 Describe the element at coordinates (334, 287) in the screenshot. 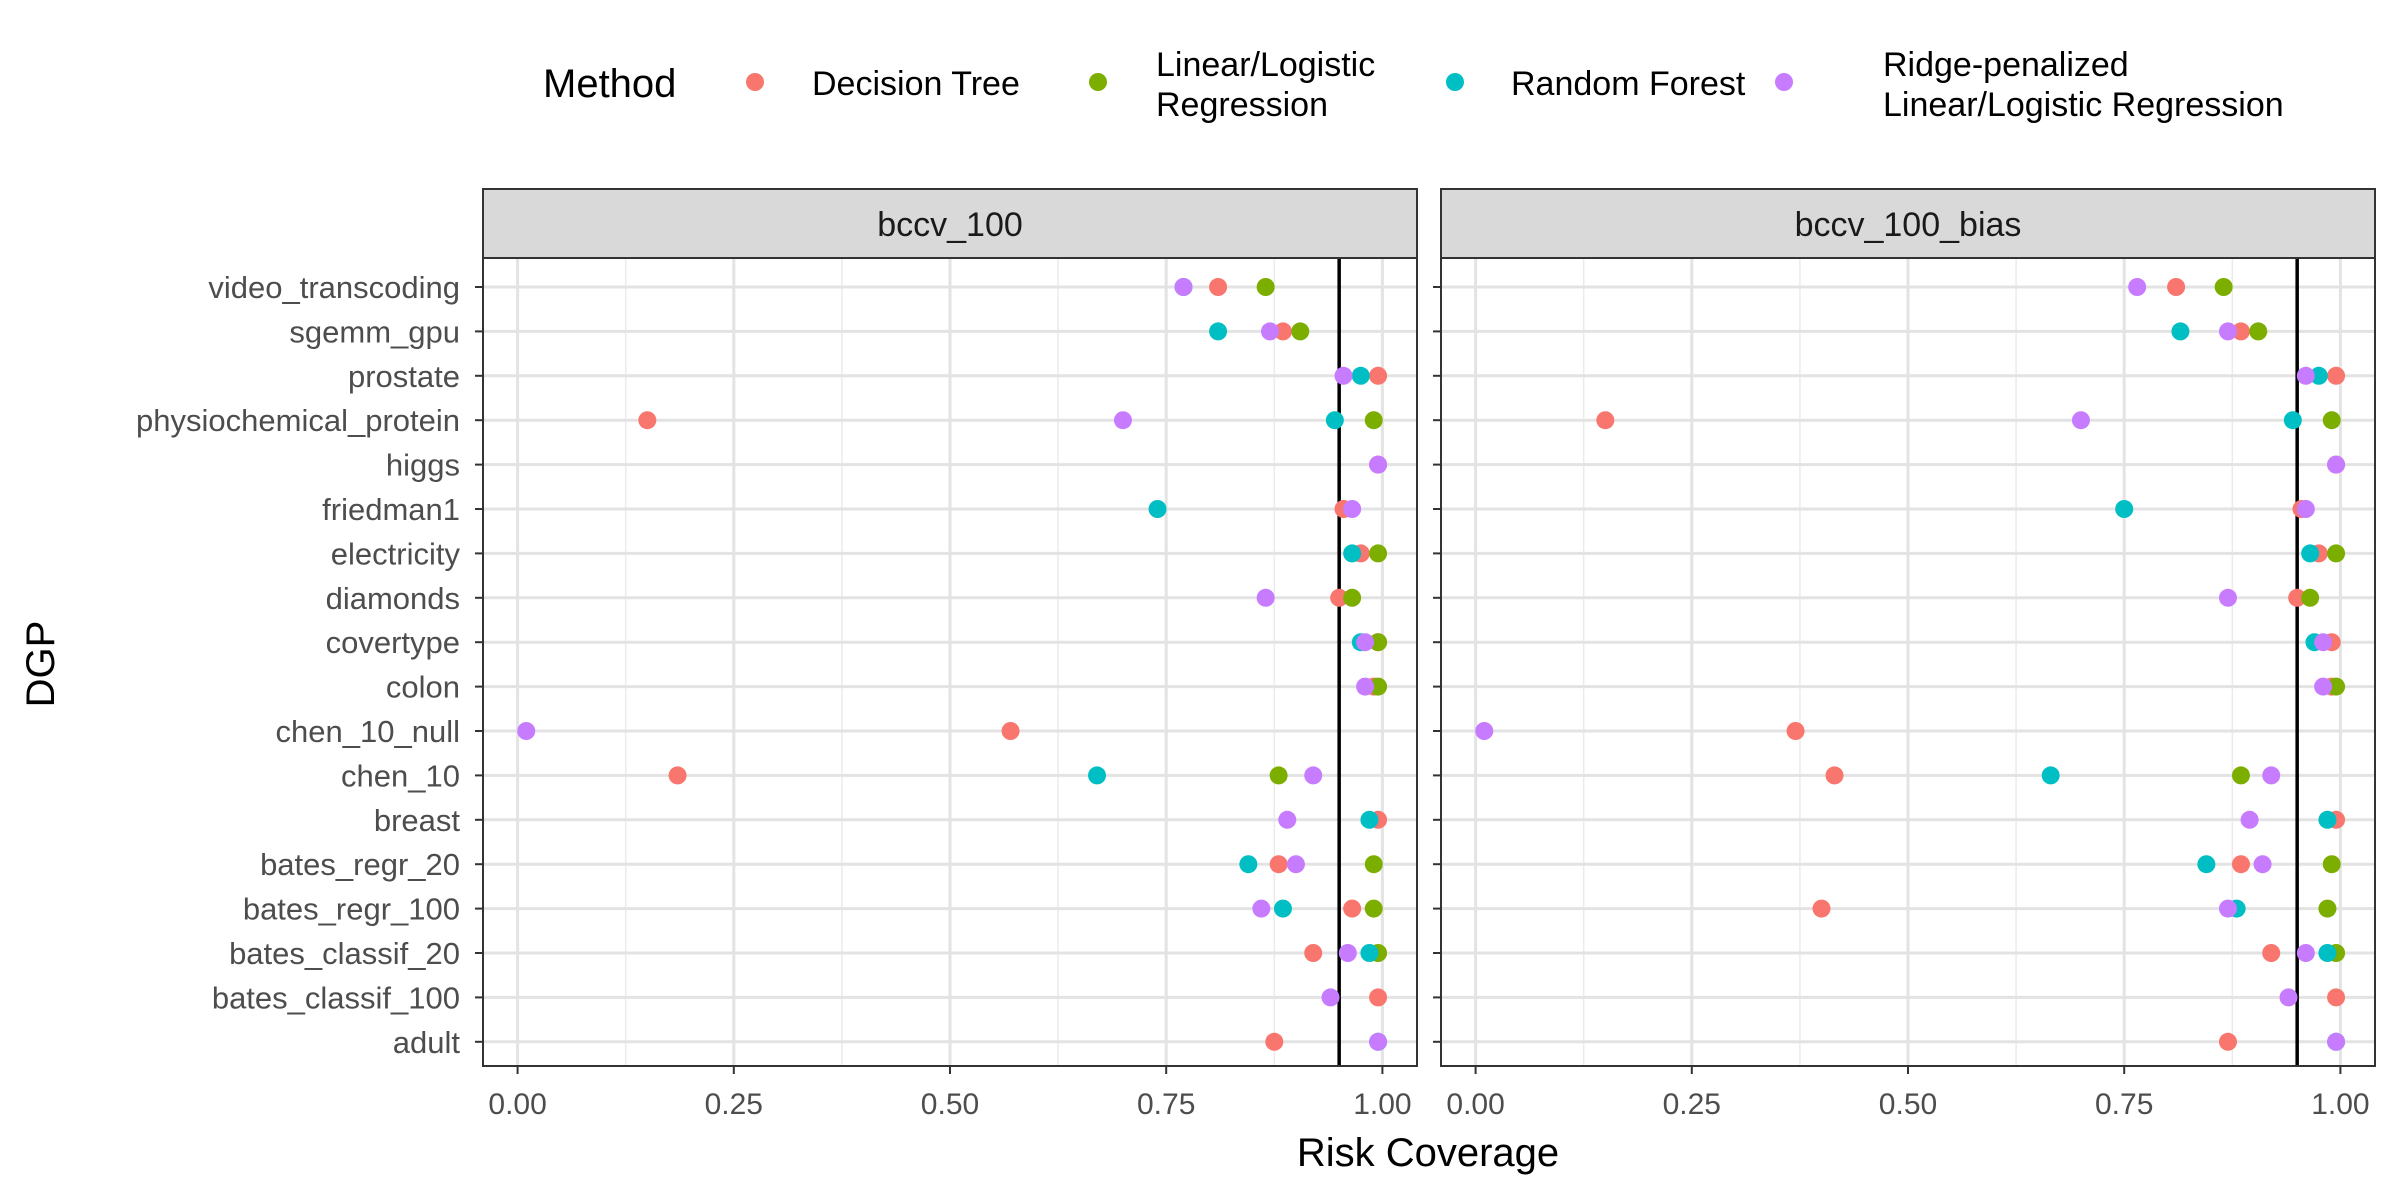

I see `y-tick-label: video_transcoding` at that location.